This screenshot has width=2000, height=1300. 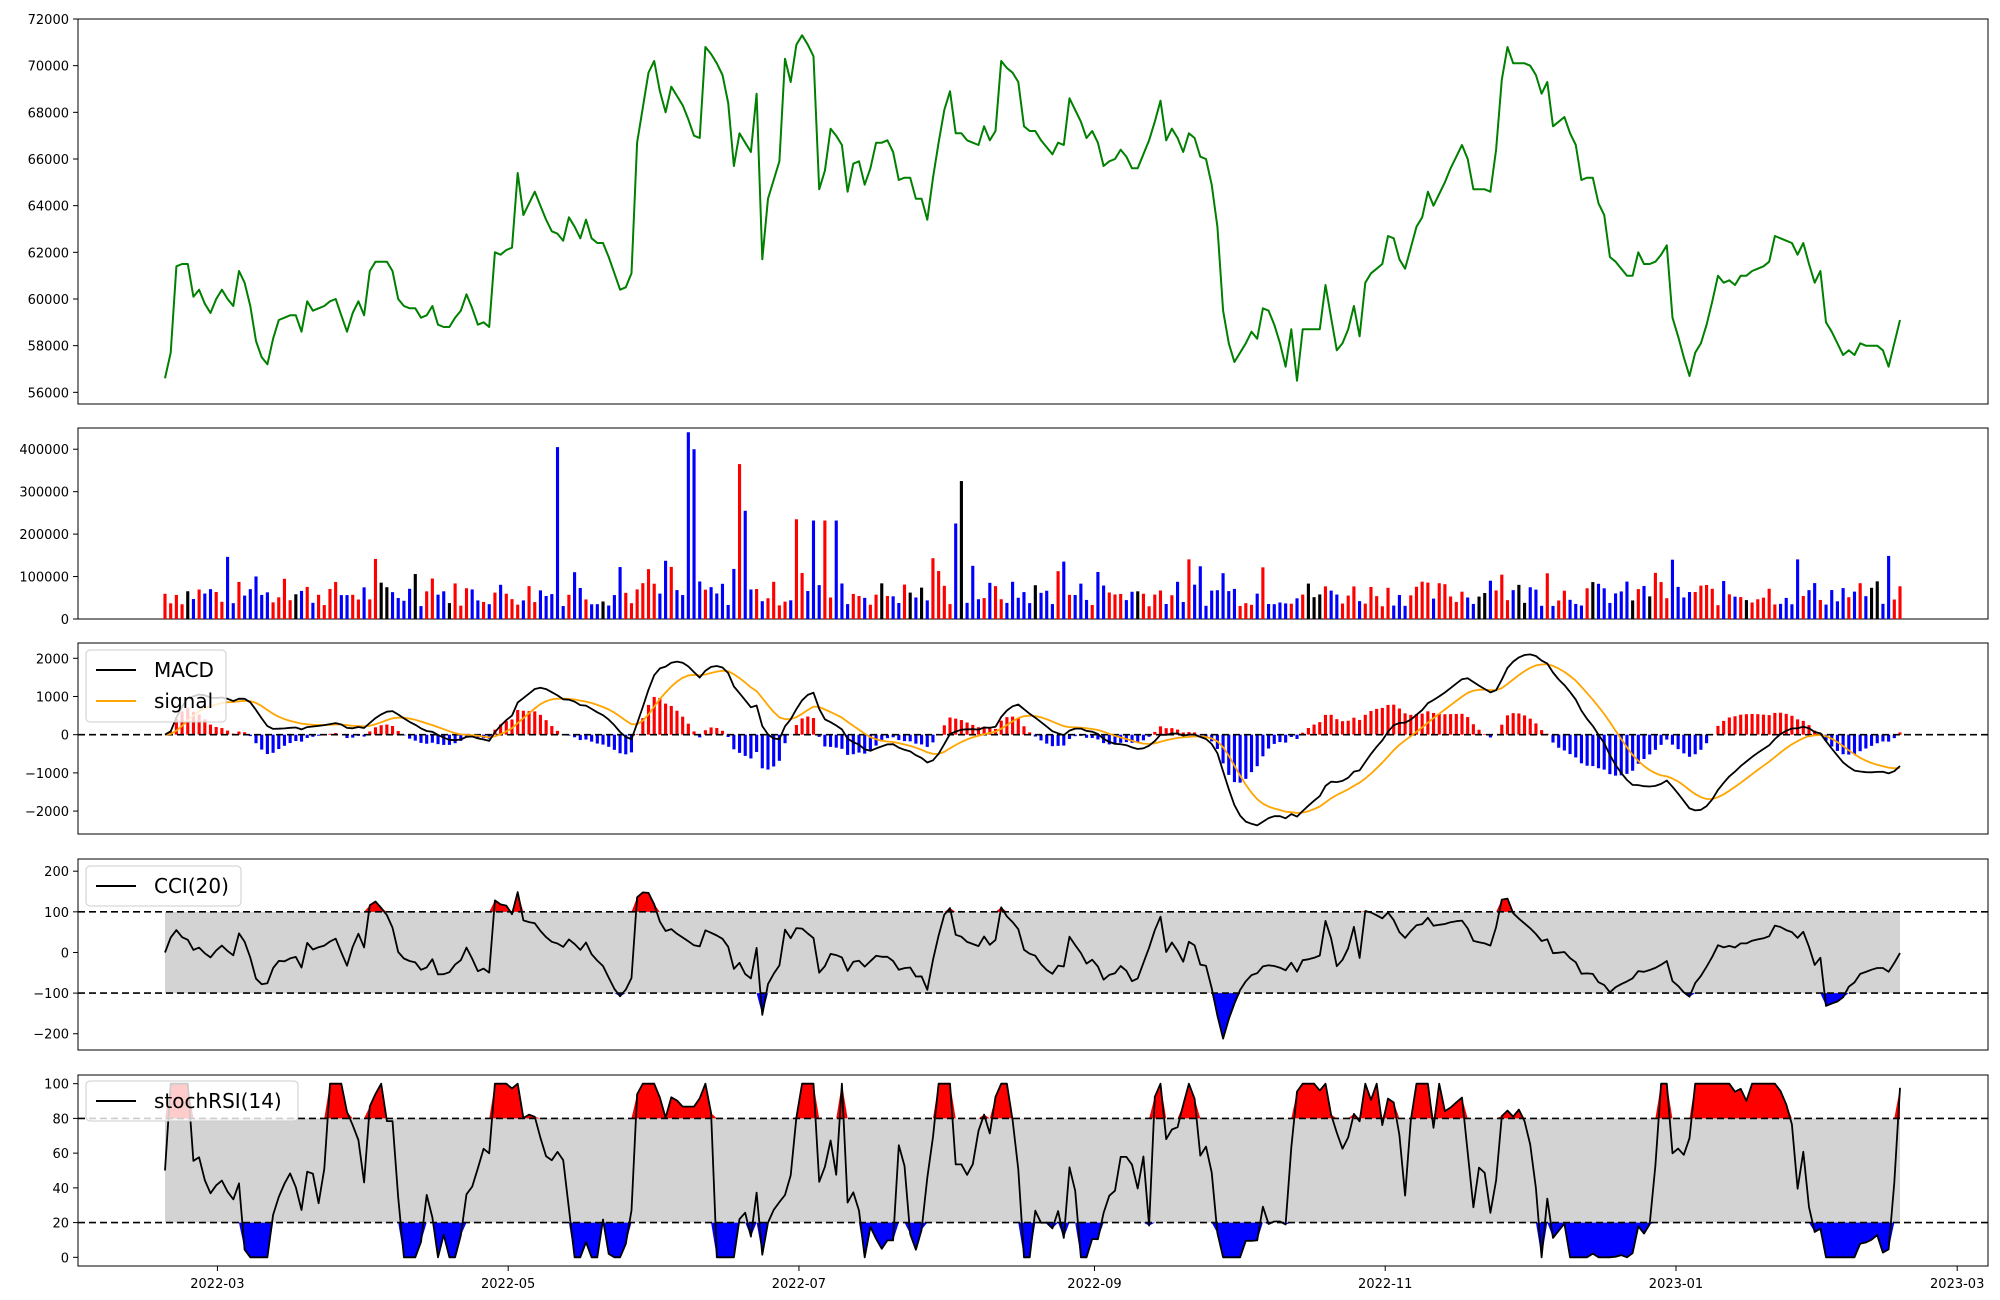 What do you see at coordinates (65, 1258) in the screenshot?
I see `stochrsi-ytick-label: 0` at bounding box center [65, 1258].